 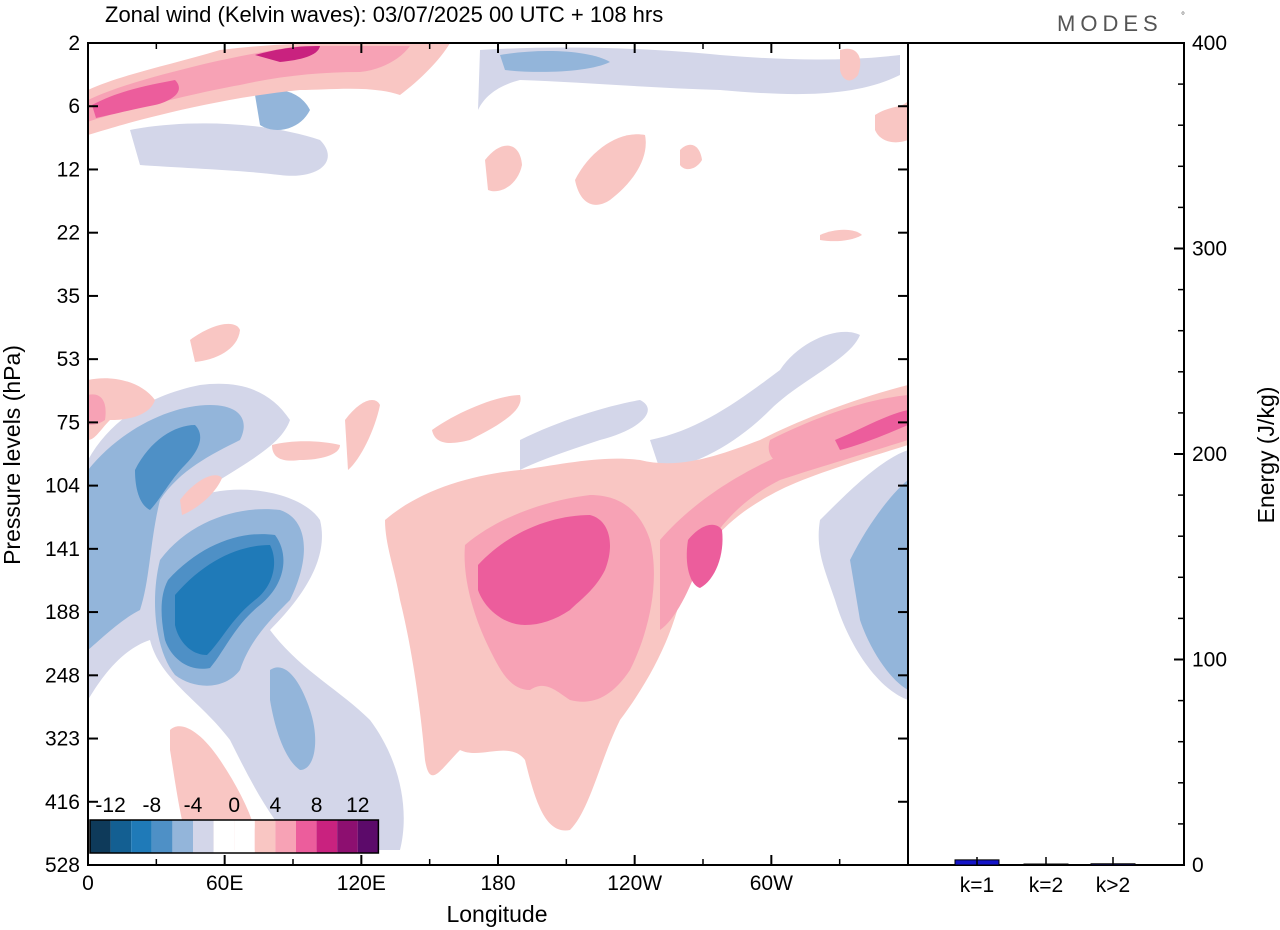 I want to click on y-tick-label: 416, so click(x=62, y=802).